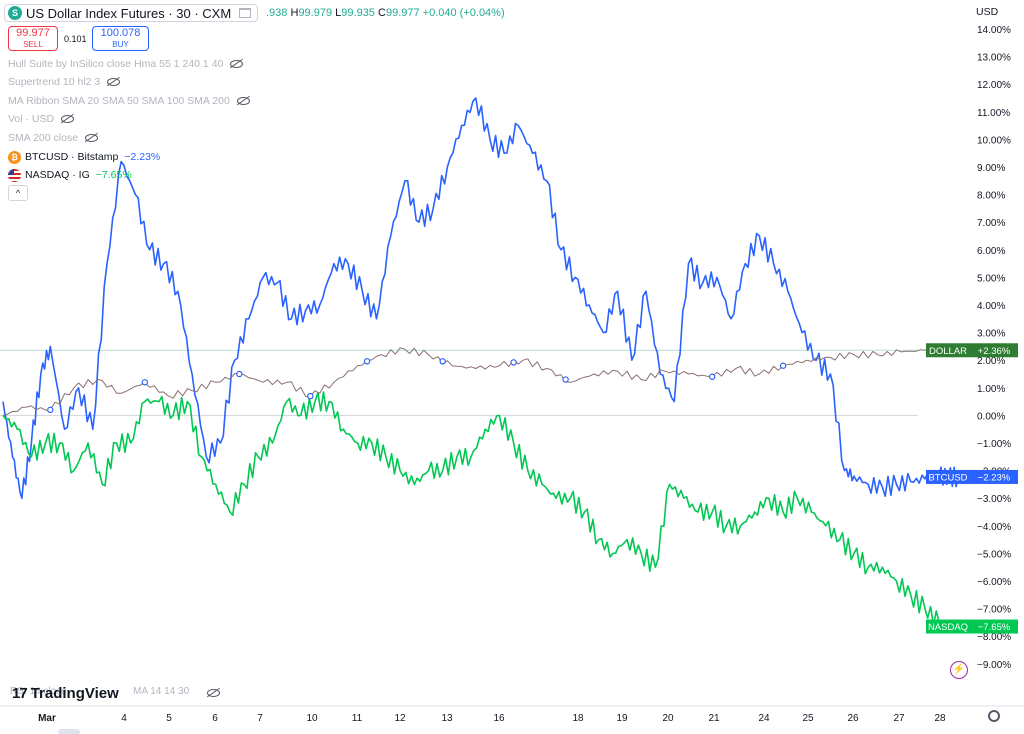 The image size is (1024, 734). Describe the element at coordinates (18, 193) in the screenshot. I see `collapse-legend-button: ^` at that location.